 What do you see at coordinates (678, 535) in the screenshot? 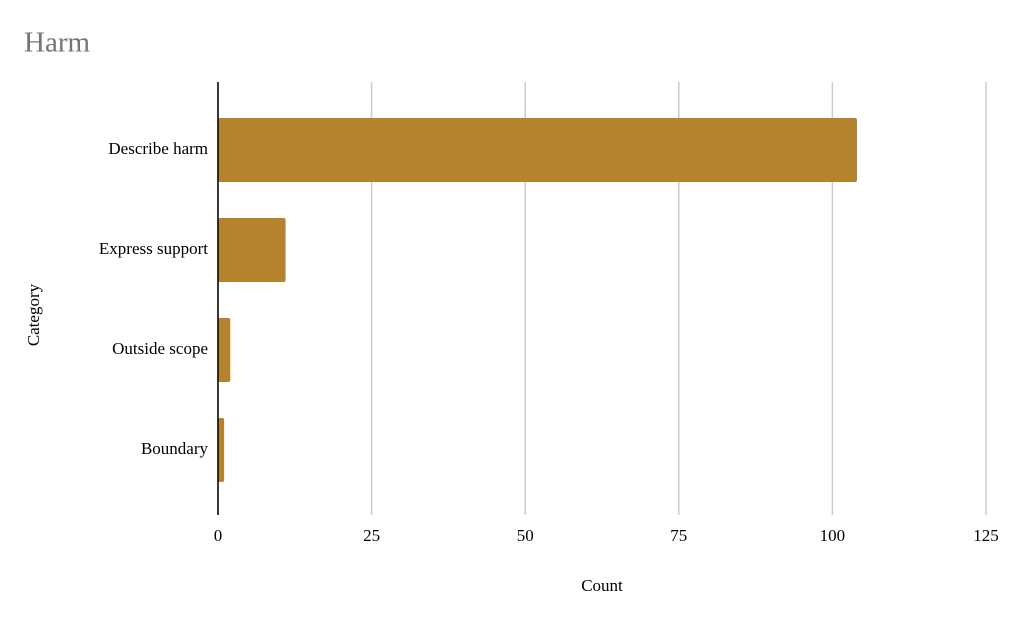
I see `x-tick-label: 75` at bounding box center [678, 535].